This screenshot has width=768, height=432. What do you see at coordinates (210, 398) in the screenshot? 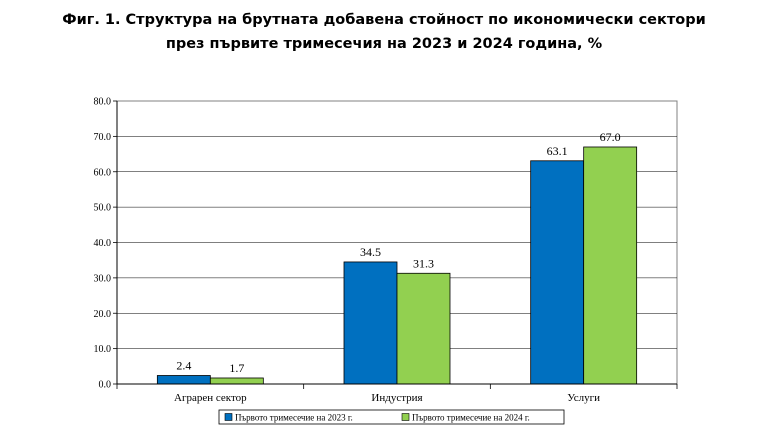
I see `x-tick-label: Аграрен сектор` at bounding box center [210, 398].